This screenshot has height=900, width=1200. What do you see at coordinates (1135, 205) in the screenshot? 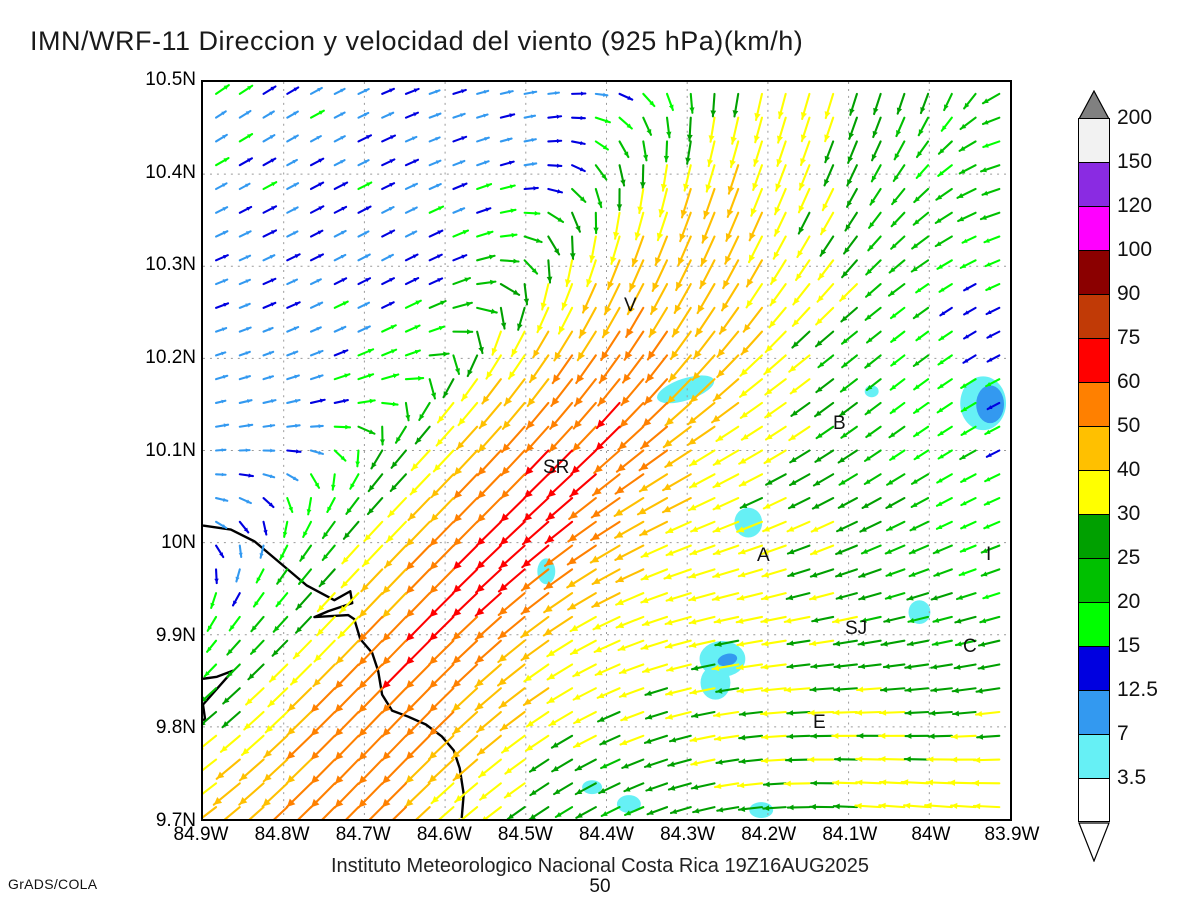
I see `colorbar-tick-120: 120` at bounding box center [1135, 205].